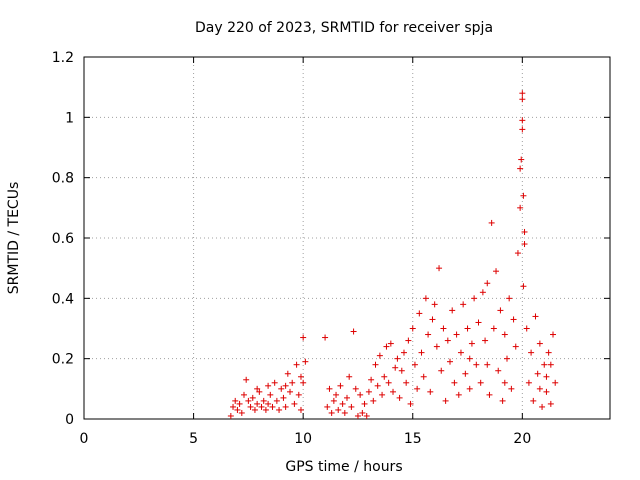 The height and width of the screenshot is (480, 640). I want to click on x-tick-label: 10, so click(303, 439).